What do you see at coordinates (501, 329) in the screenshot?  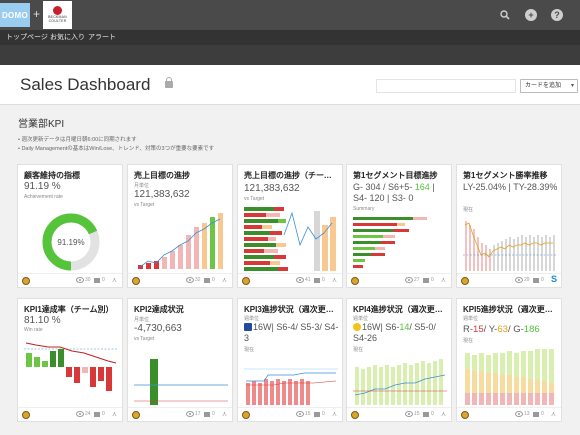 I see `card-value: R-15/ Y-63/ G-186` at bounding box center [501, 329].